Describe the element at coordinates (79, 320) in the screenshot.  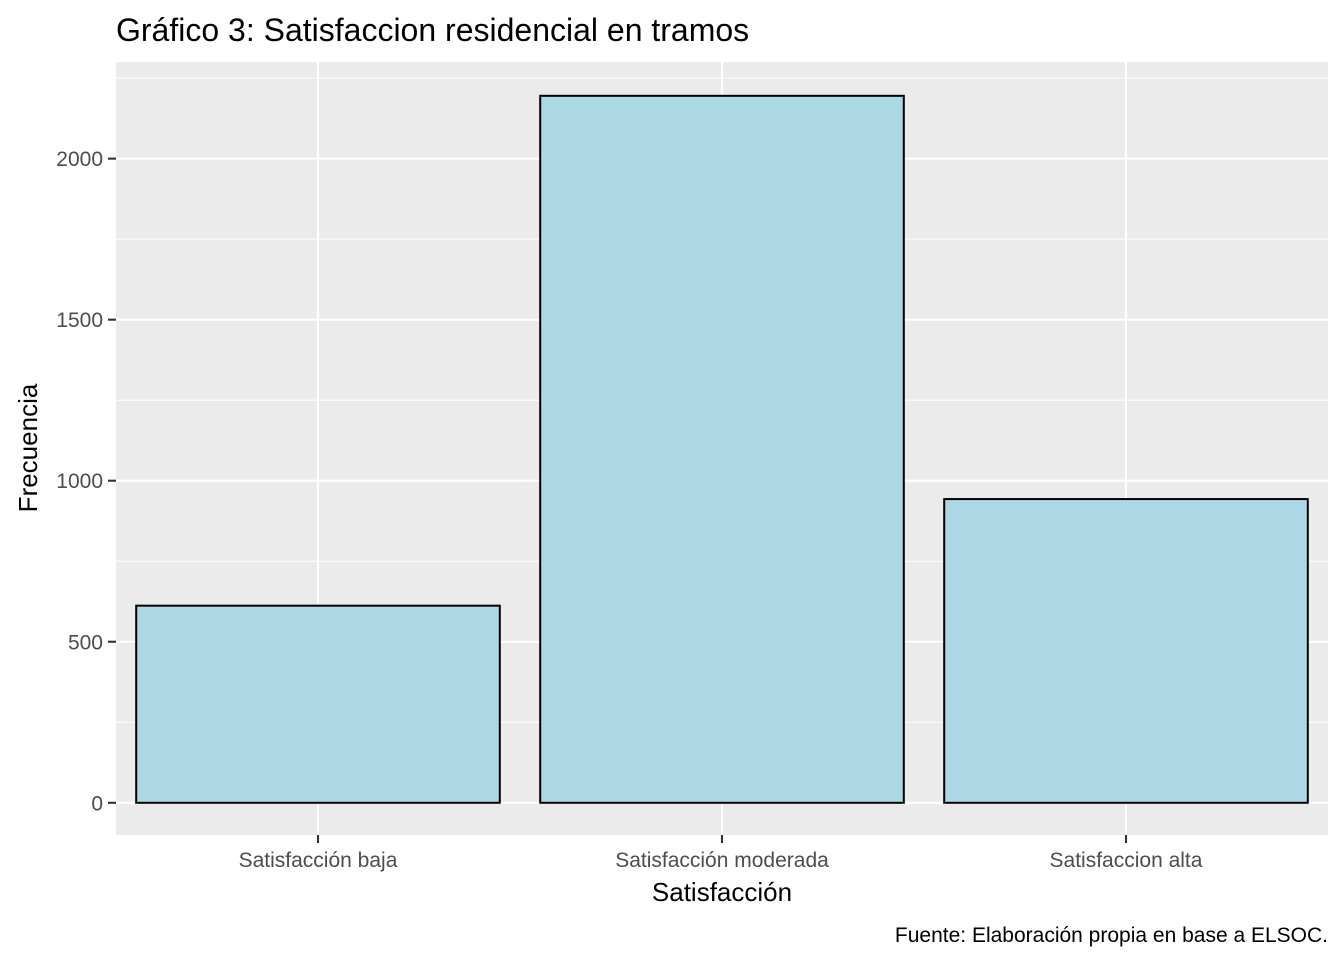
I see `y-tick-label: 1500` at that location.